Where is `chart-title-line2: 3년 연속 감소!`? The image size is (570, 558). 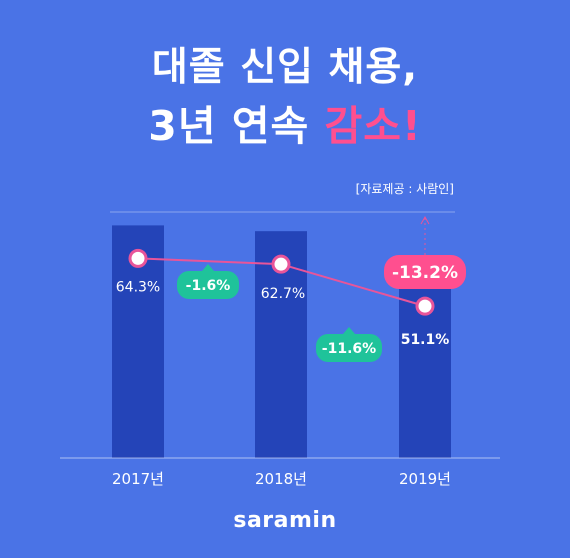
chart-title-line2: 3년 연속 감소! is located at coordinates (285, 122).